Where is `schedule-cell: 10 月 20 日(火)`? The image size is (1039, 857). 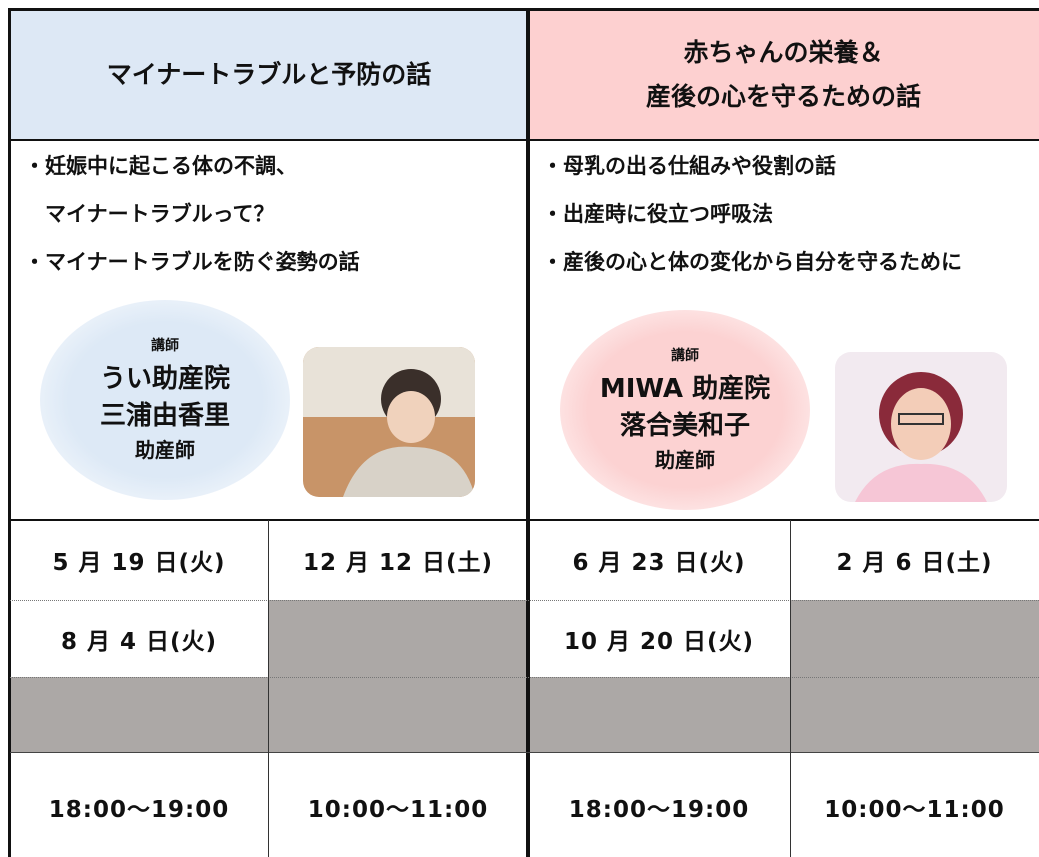
schedule-cell: 10 月 20 日(火) is located at coordinates (659, 641).